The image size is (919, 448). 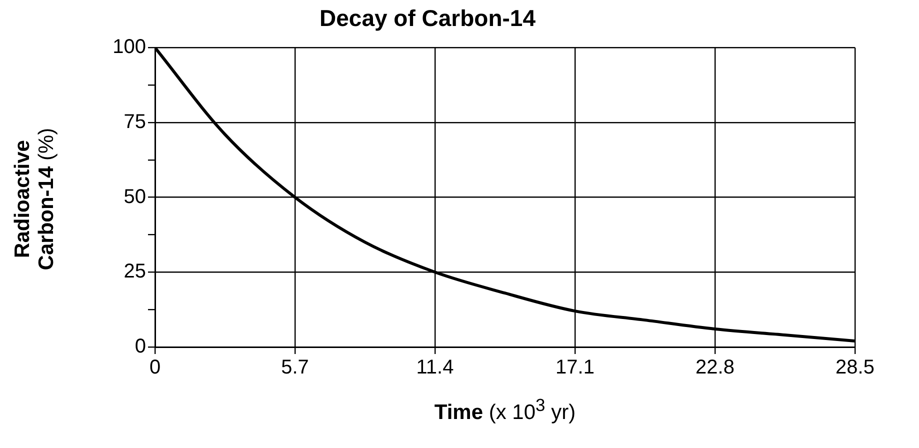 I want to click on y-tick-label: 100, so click(x=129, y=47).